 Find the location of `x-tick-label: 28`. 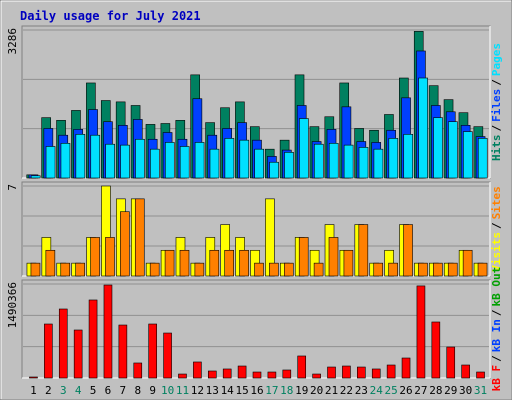

x-tick-label: 28 is located at coordinates (435, 390).